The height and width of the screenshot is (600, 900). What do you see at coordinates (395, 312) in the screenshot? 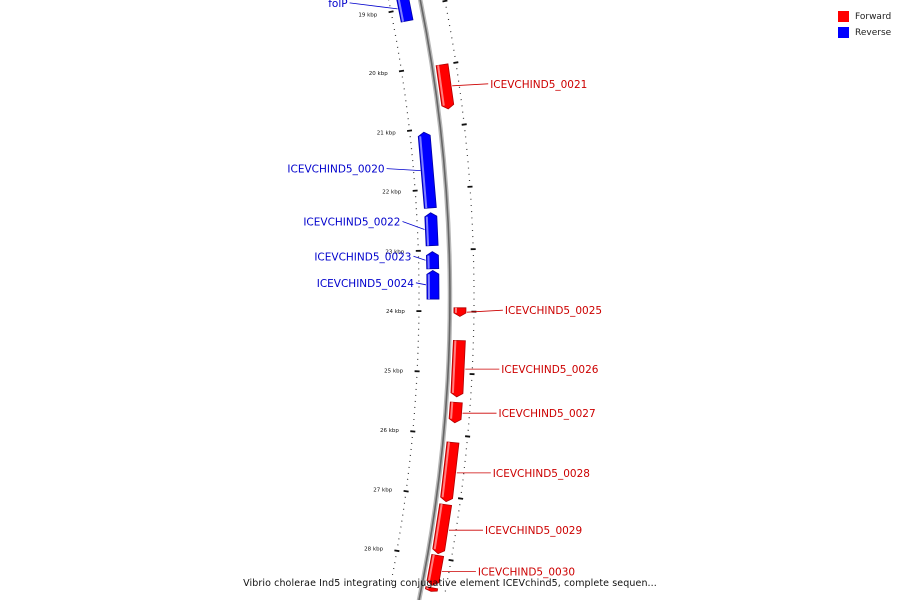
I see `tick-label: 24 kbp` at bounding box center [395, 312].